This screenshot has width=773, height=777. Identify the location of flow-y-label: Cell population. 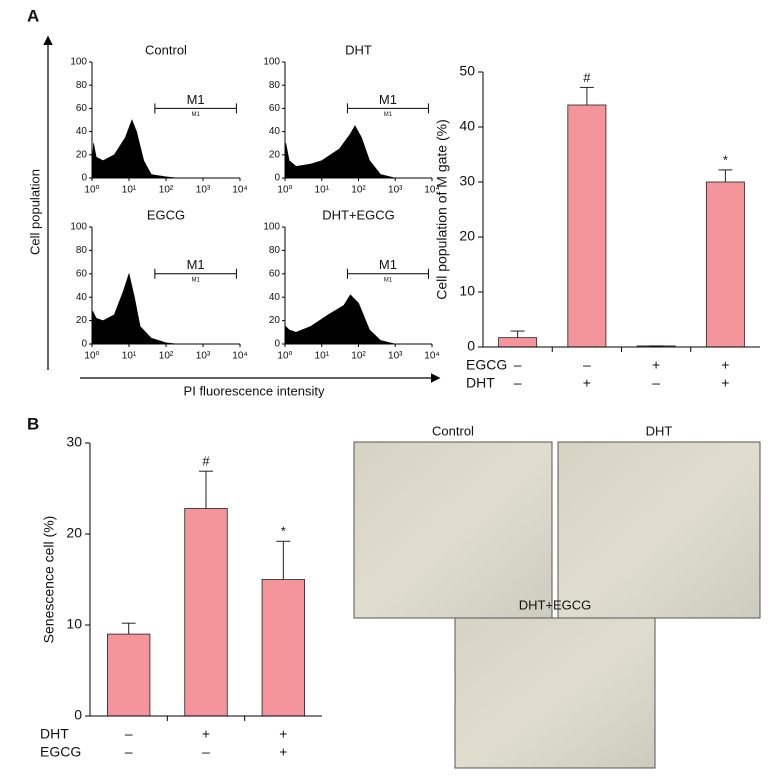
(34, 212).